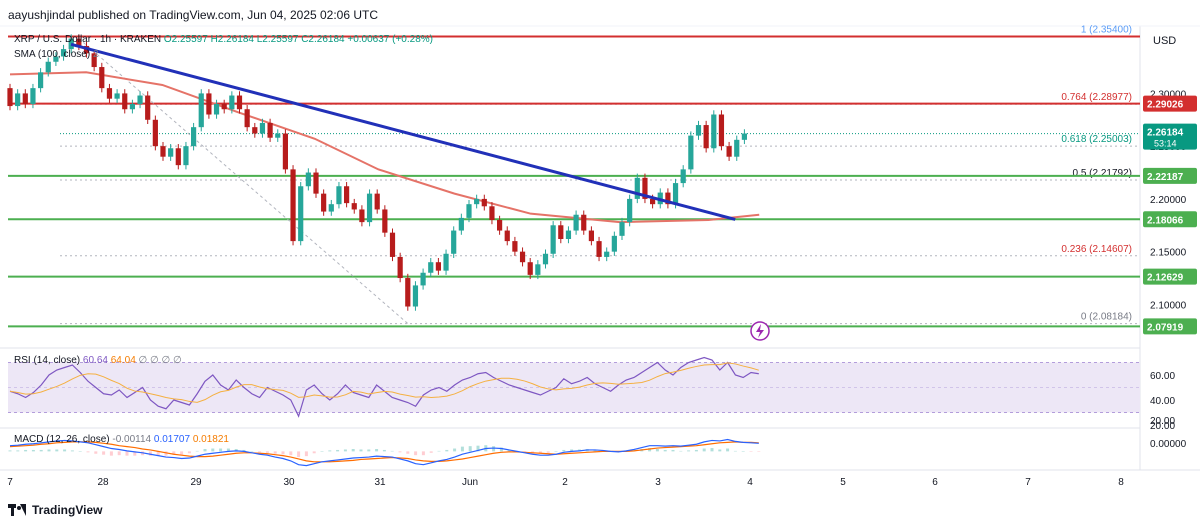 The height and width of the screenshot is (526, 1200). Describe the element at coordinates (88, 39) in the screenshot. I see `symbol-name: XRP / U.S. Dollar · 1h · KRAKEN` at that location.